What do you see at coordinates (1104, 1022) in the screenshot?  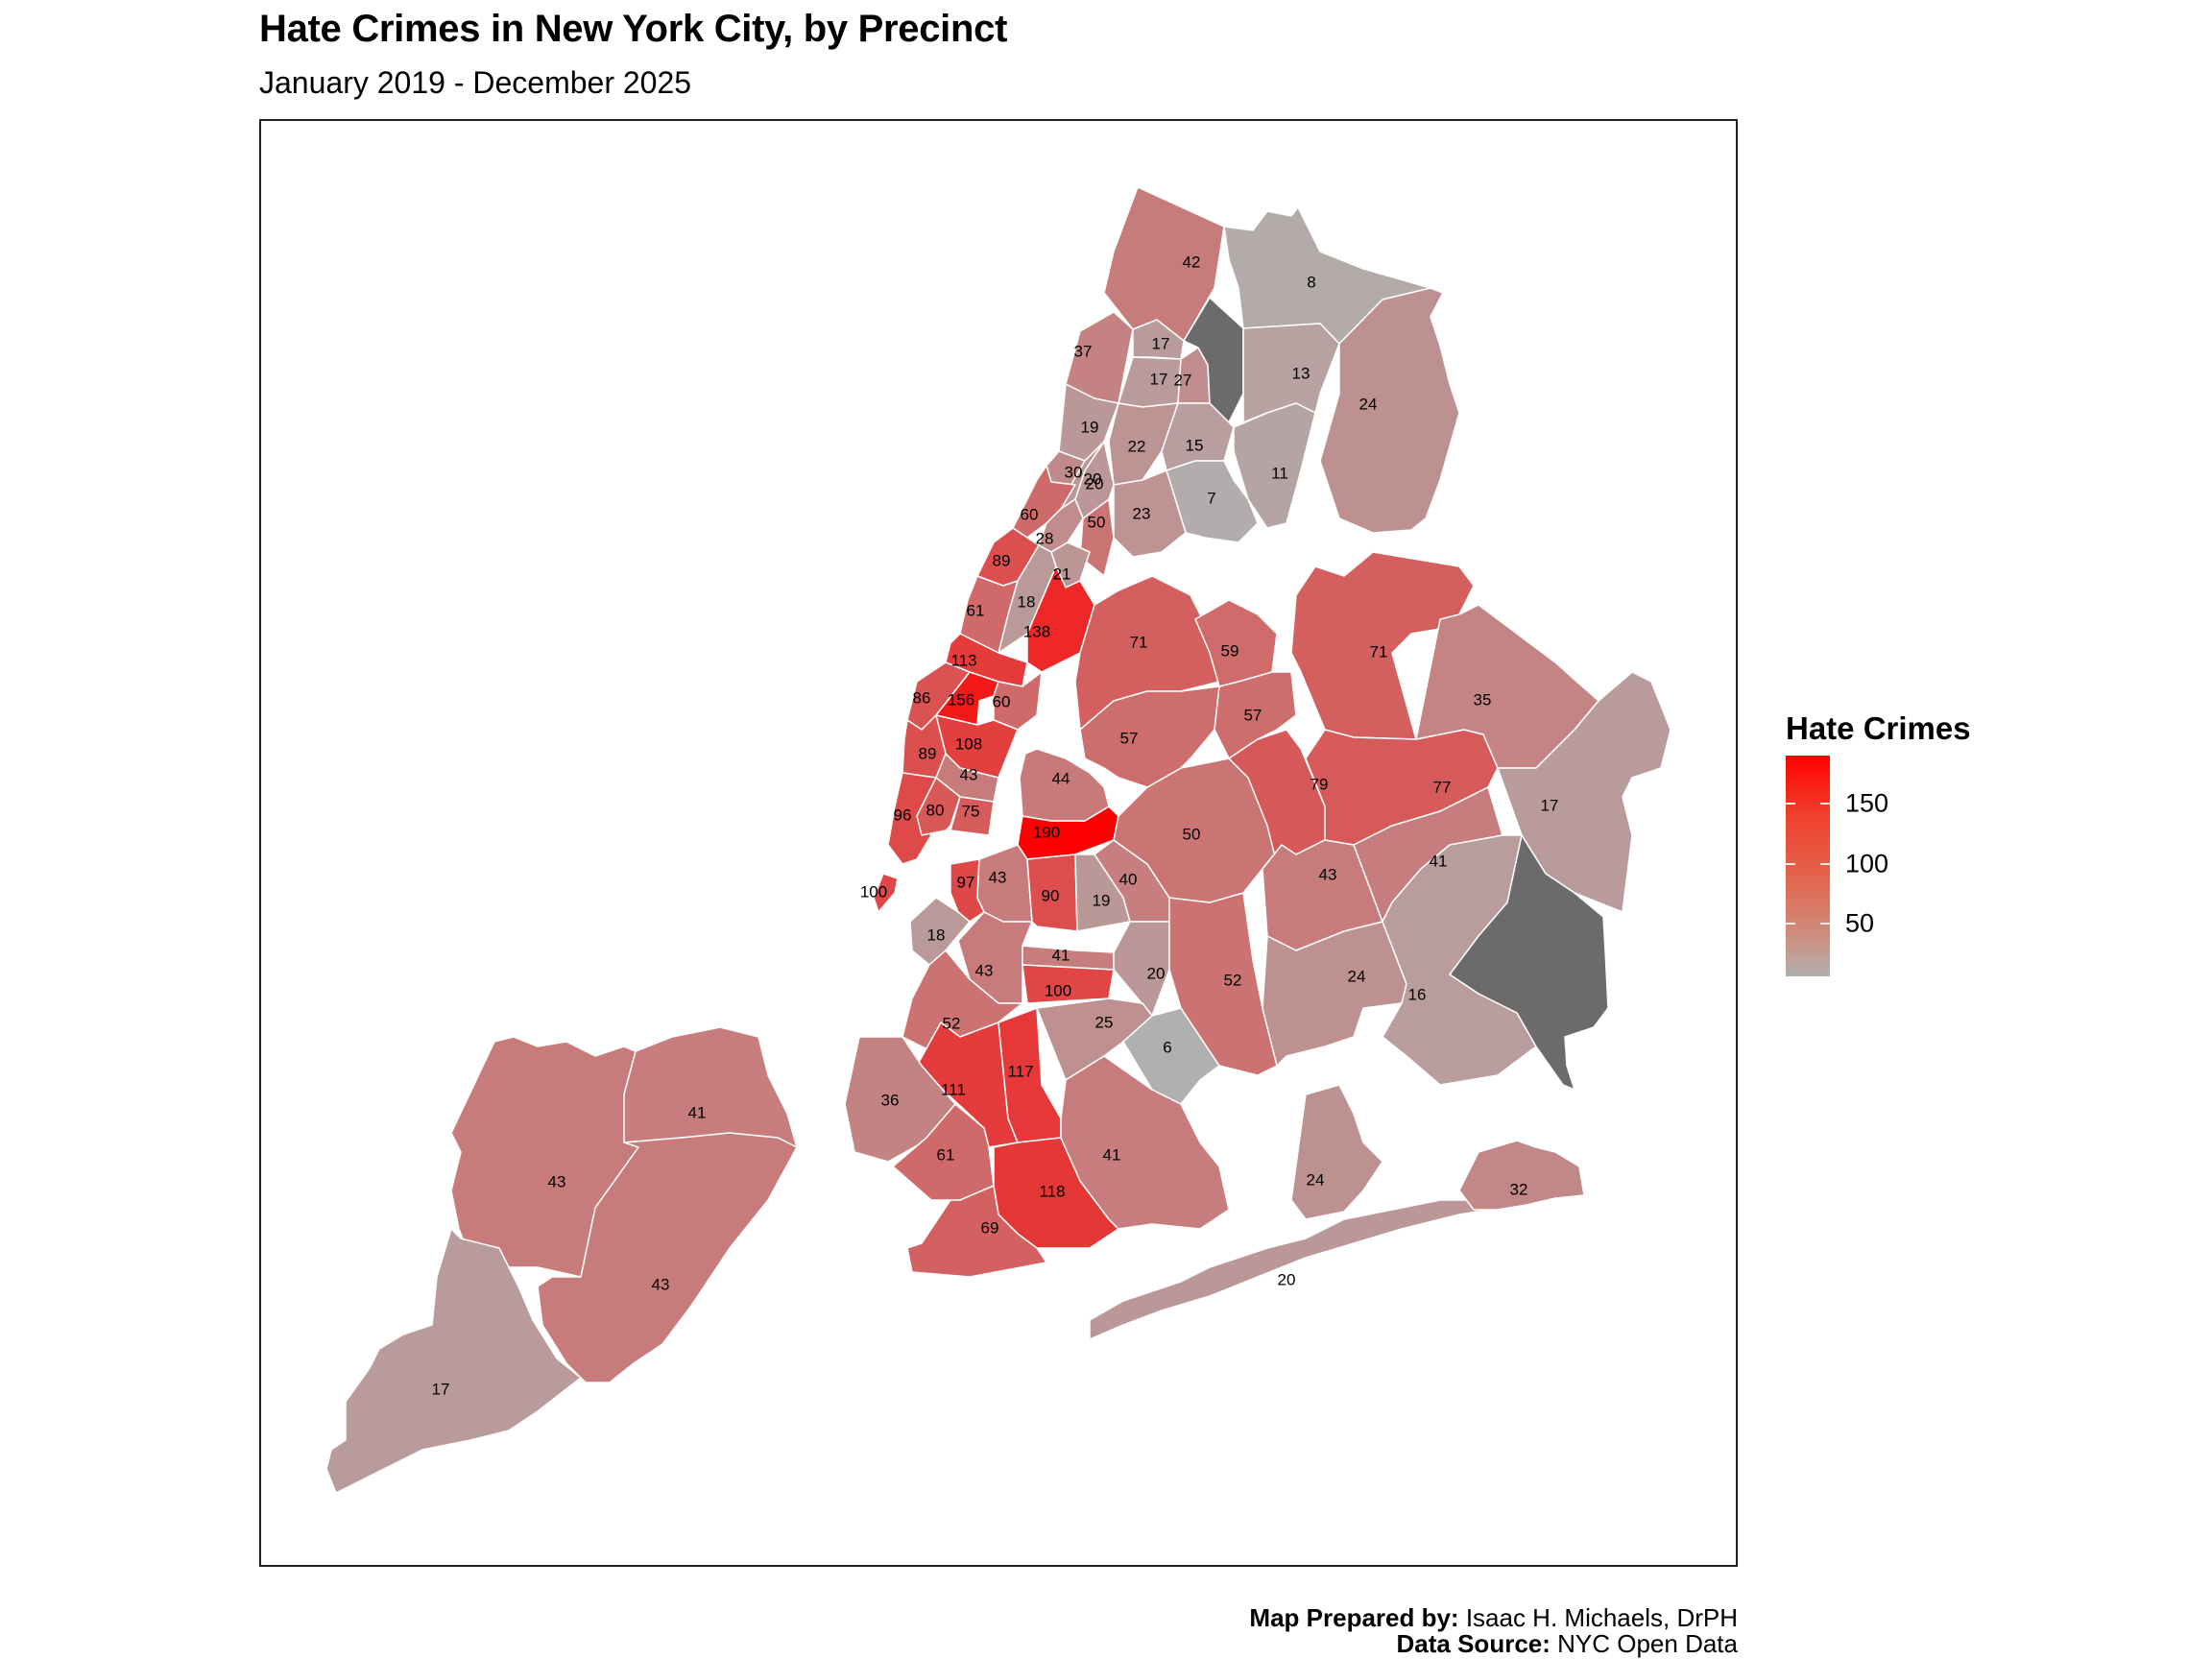 I see `precinct-value-label: 25` at bounding box center [1104, 1022].